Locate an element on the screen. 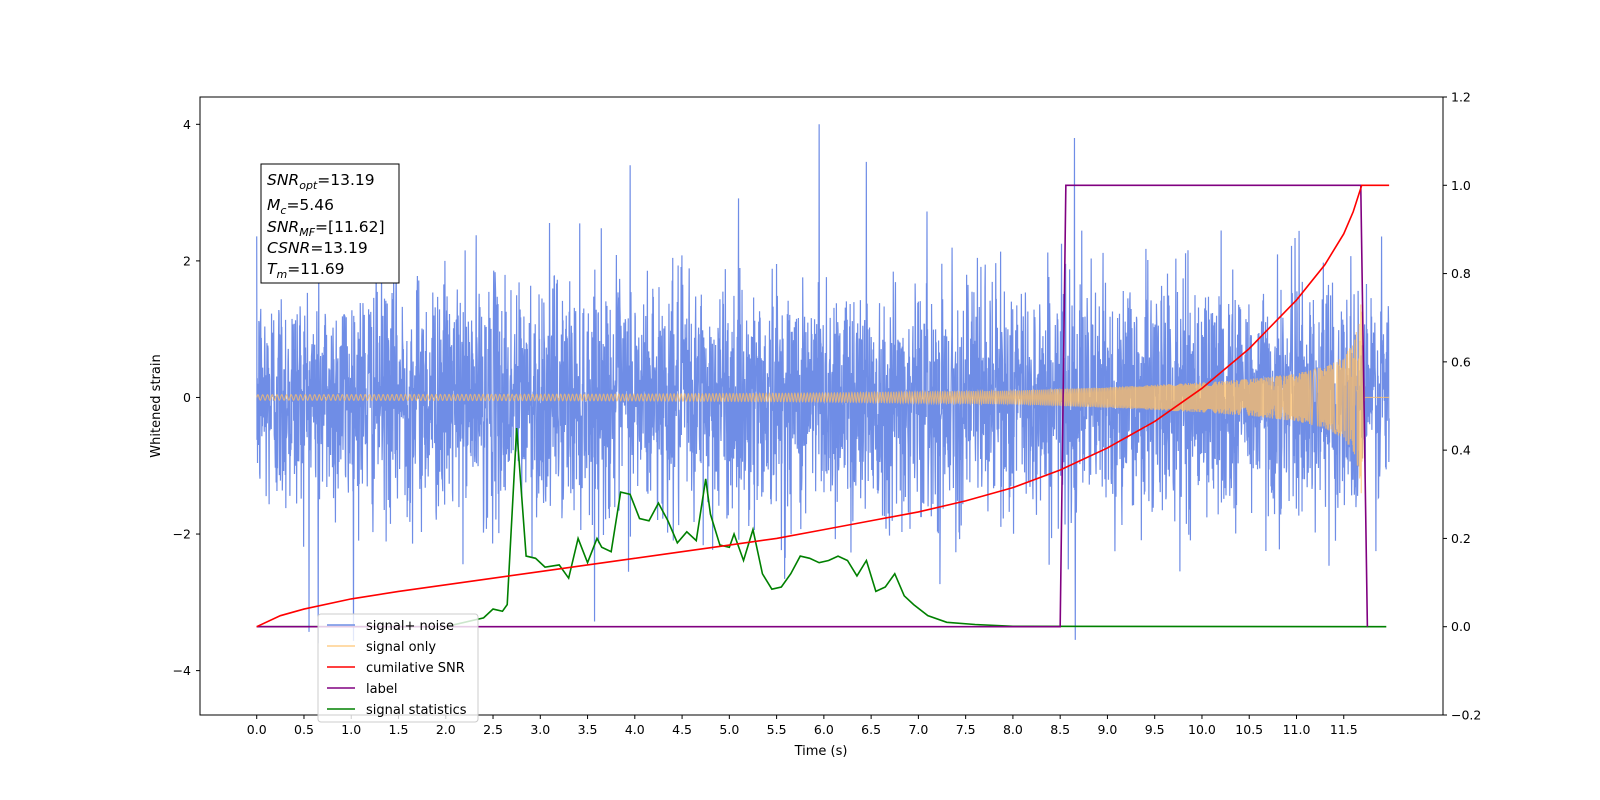  y-axis-left: −4 −2 0 2 4 is located at coordinates (186, 397).